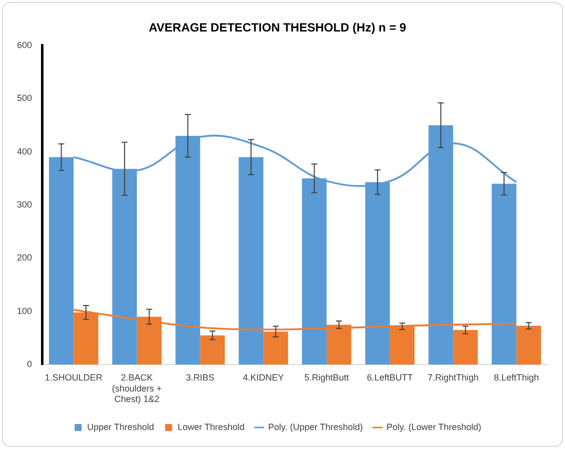  Describe the element at coordinates (24, 257) in the screenshot. I see `y-tick-label: 200` at that location.